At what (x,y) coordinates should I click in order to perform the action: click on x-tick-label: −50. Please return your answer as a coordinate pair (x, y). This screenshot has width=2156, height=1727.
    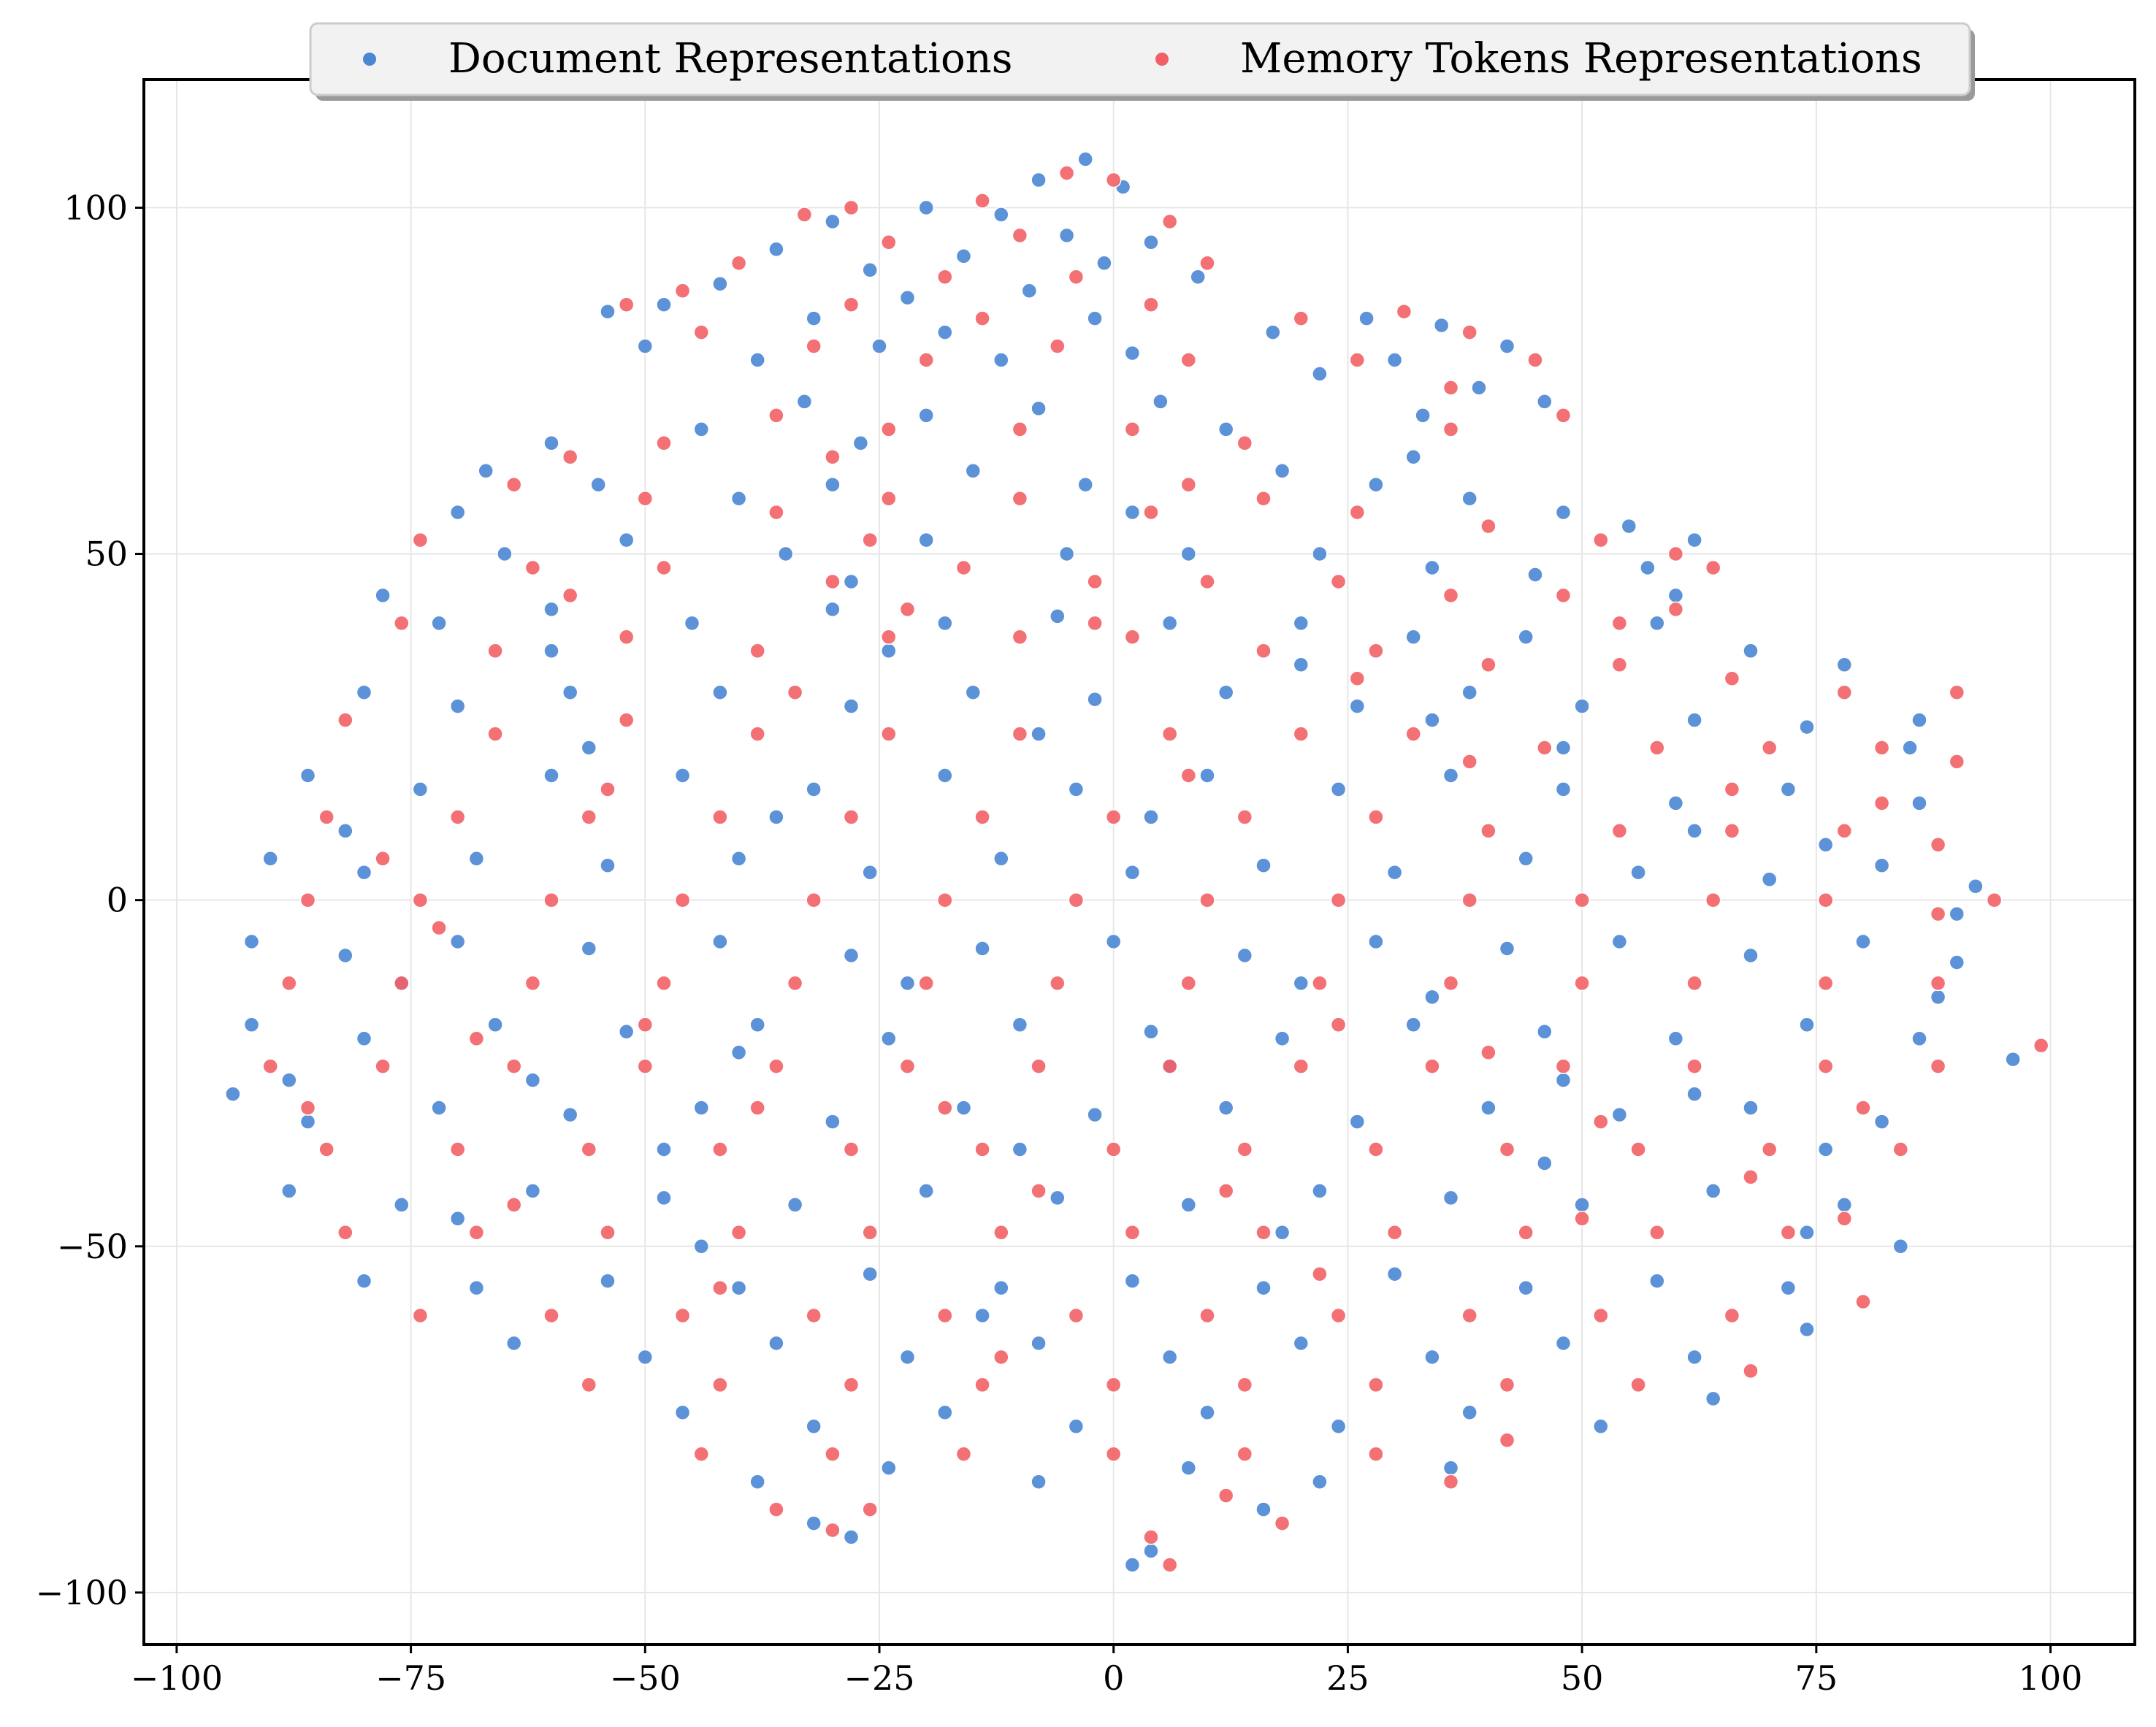
    Looking at the image, I should click on (646, 1678).